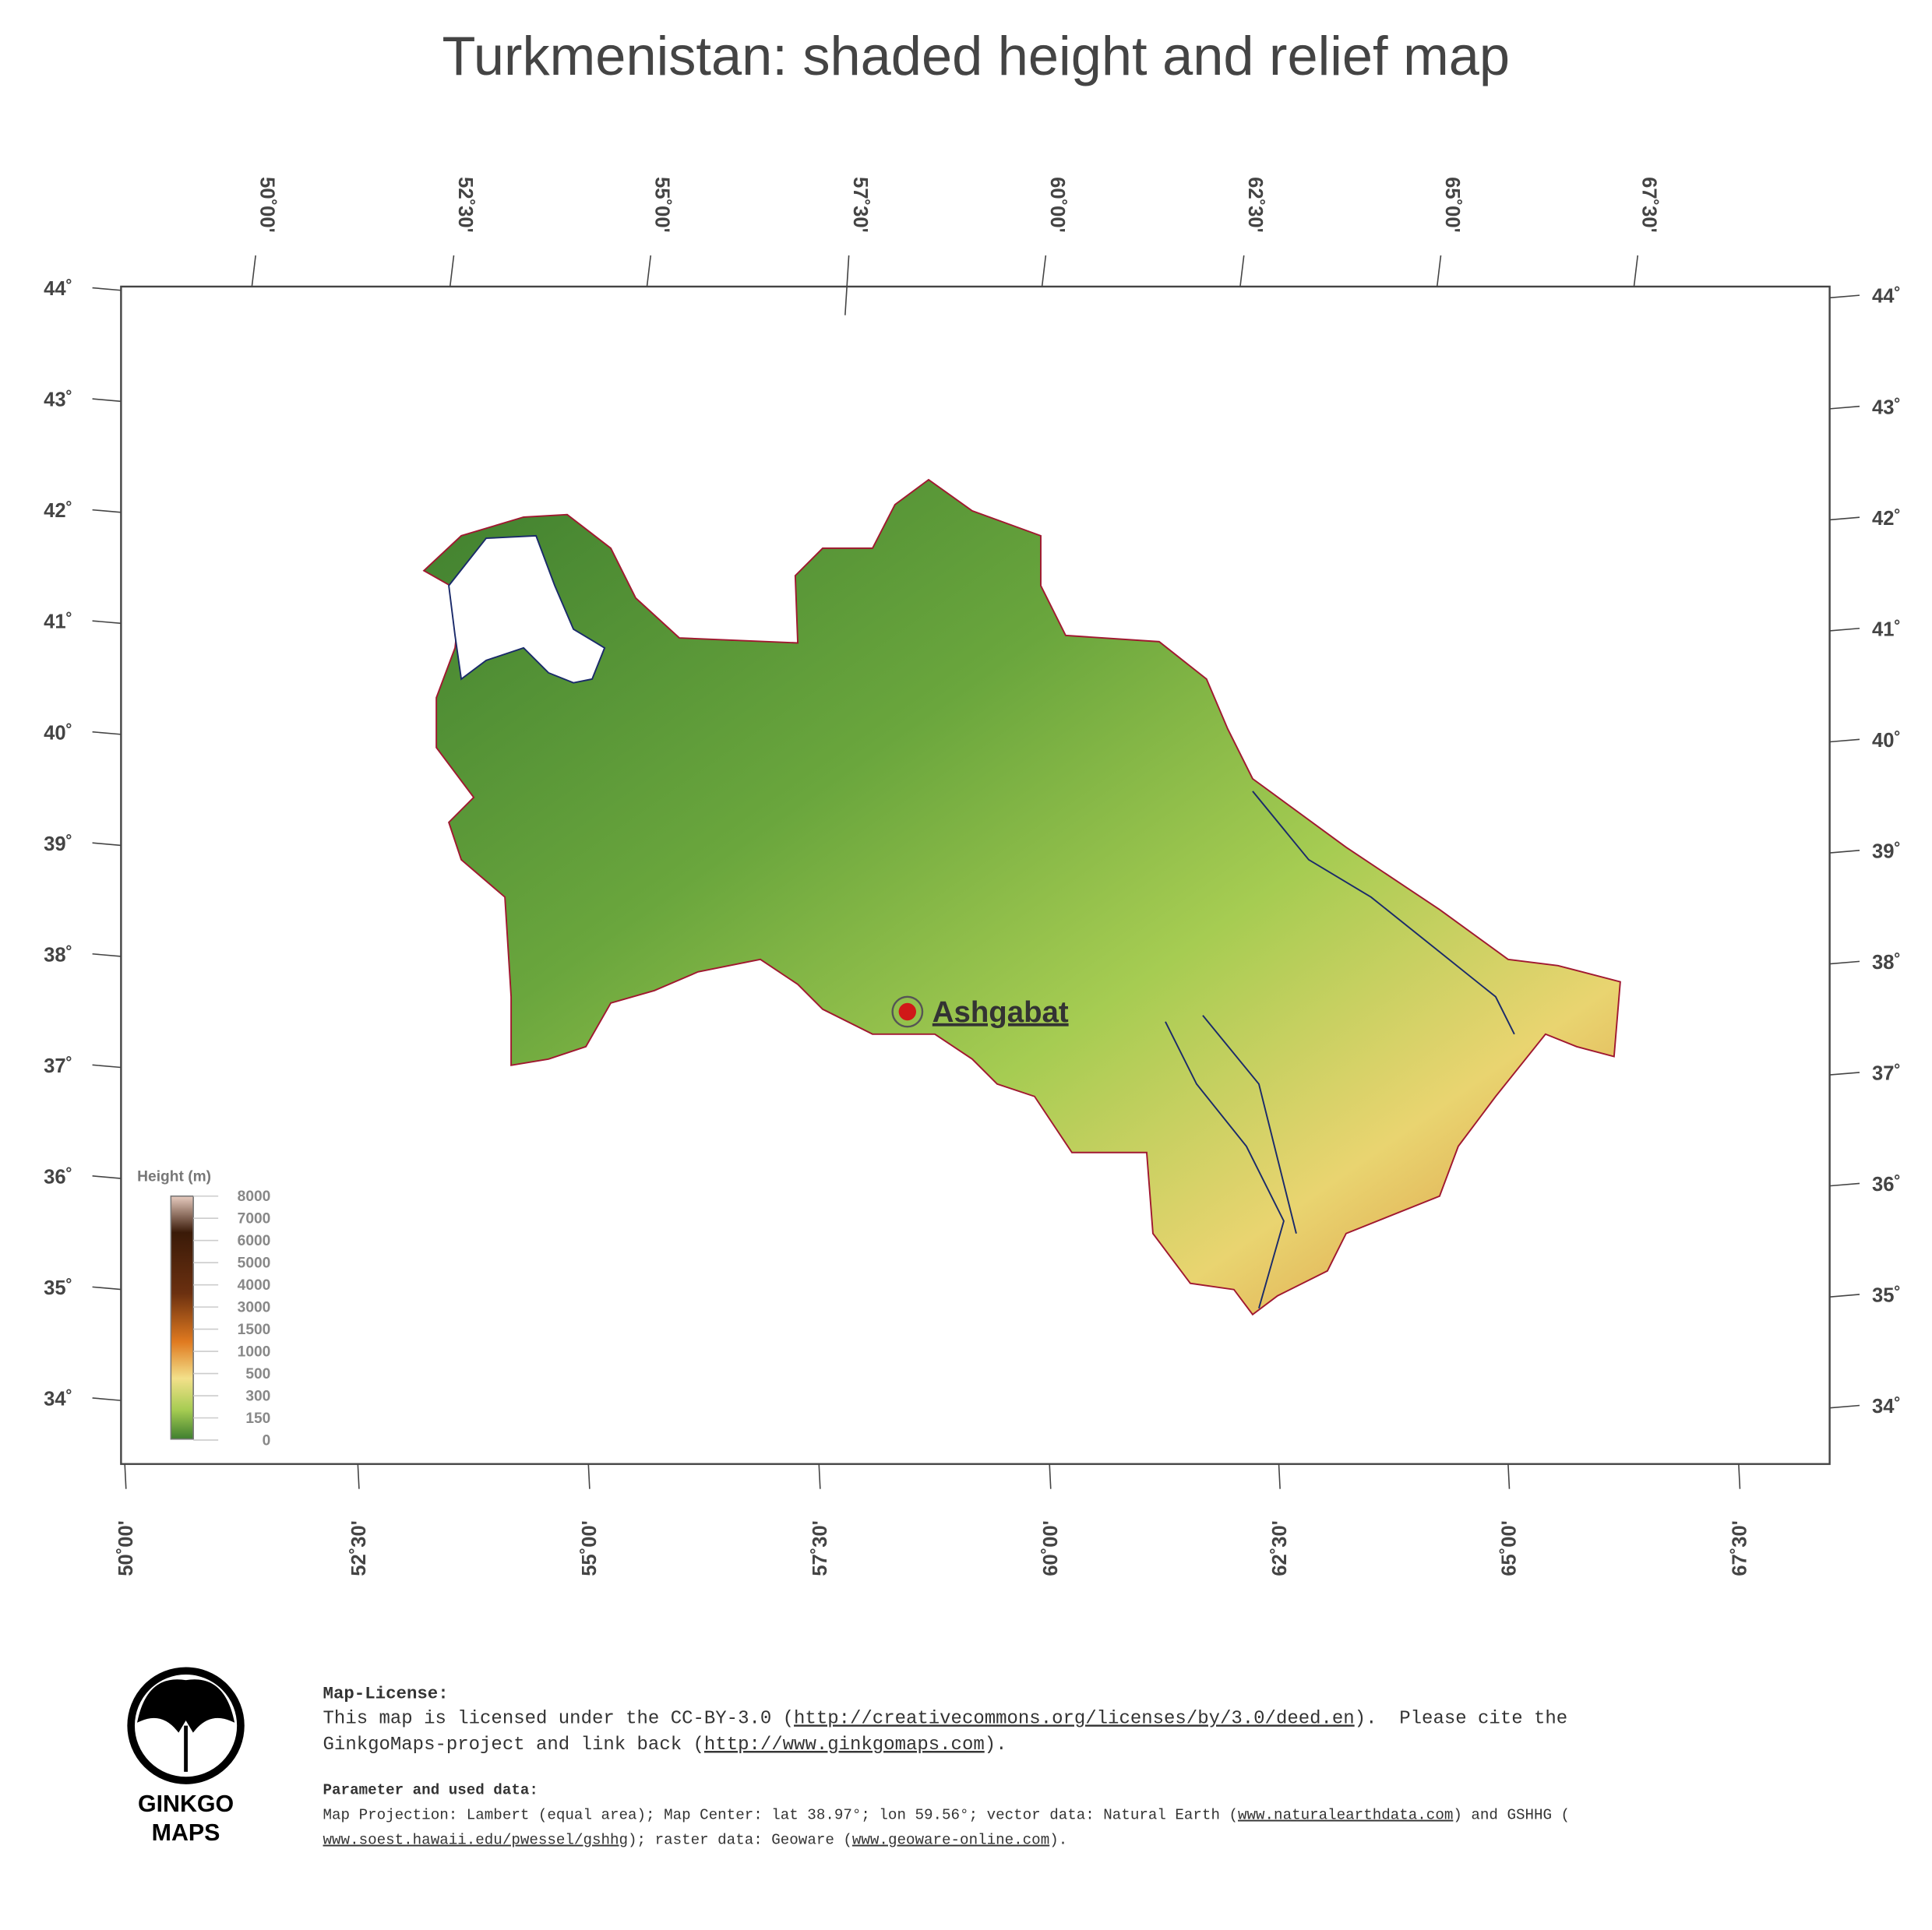  Describe the element at coordinates (951, 1841) in the screenshot. I see `link: www.geoware-online.com` at that location.